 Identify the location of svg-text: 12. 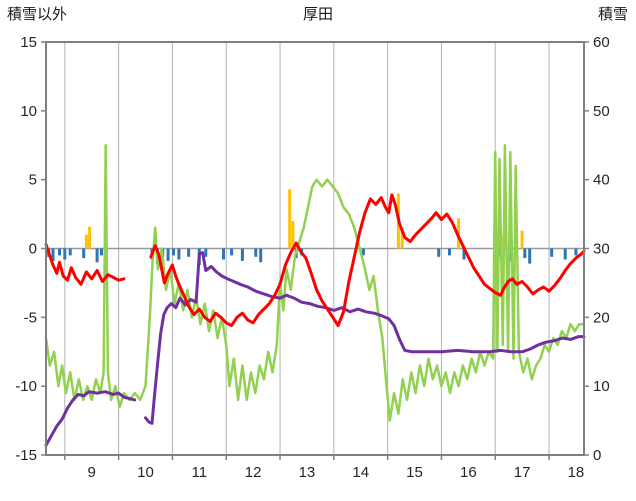
(253, 472).